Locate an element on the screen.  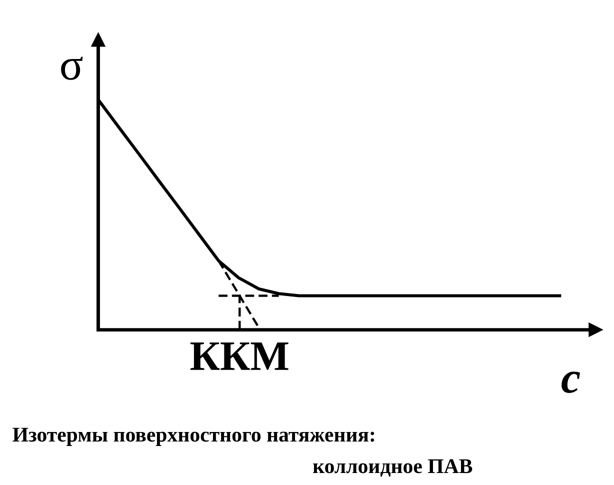
text: Изотермы поверхностного натяжения: is located at coordinates (193, 437).